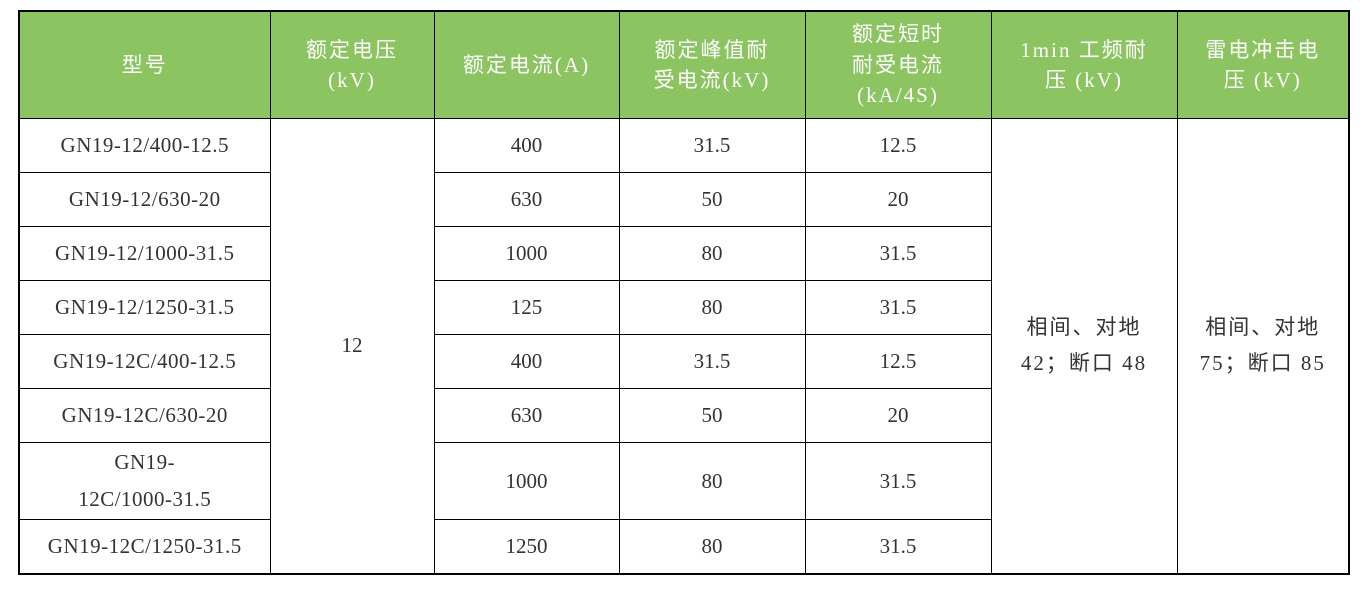 This screenshot has height=590, width=1366. I want to click on rated-current-cell: 125, so click(526, 307).